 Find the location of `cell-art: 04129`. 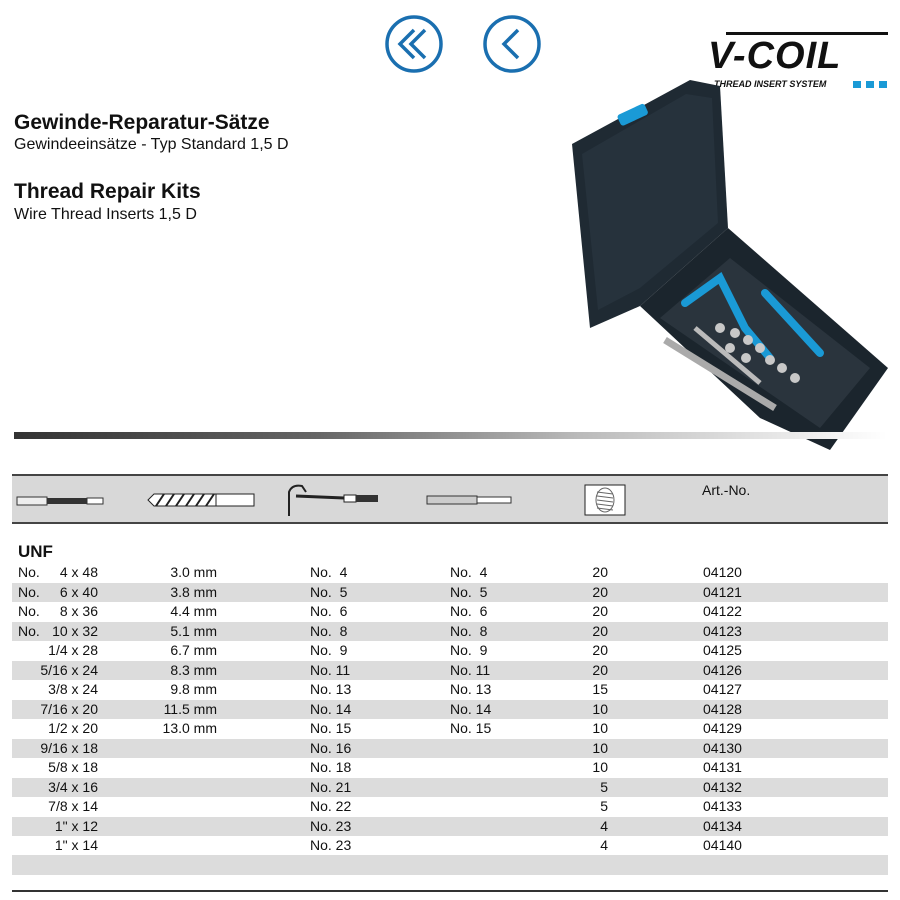

cell-art: 04129 is located at coordinates (722, 728).